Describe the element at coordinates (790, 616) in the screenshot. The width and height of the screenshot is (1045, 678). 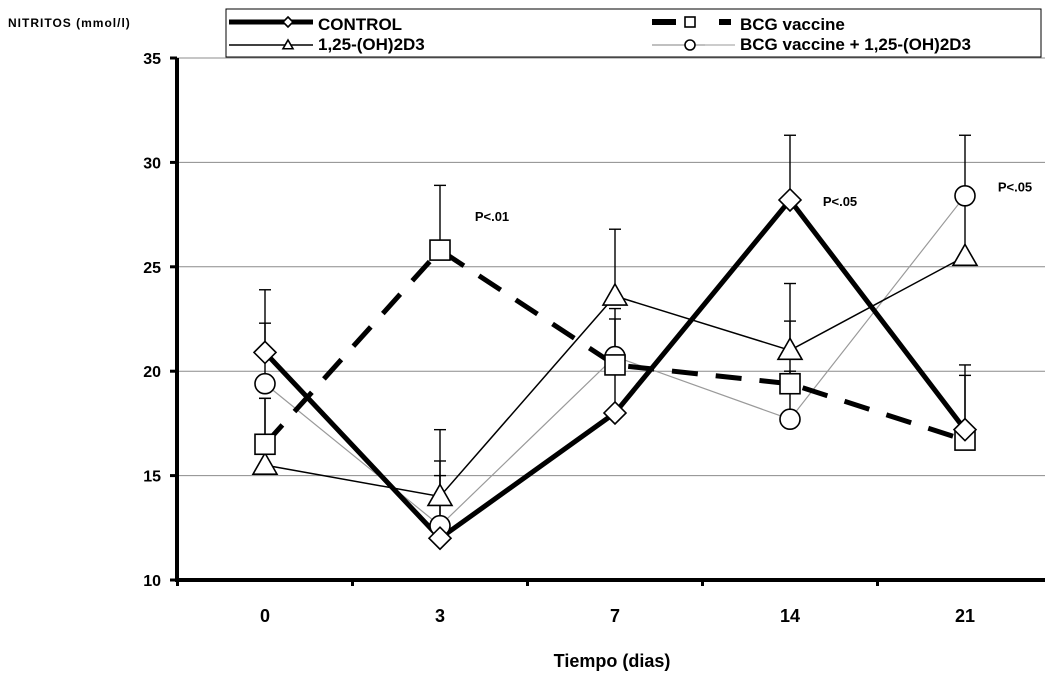
I see `x-tick-label: 14` at that location.